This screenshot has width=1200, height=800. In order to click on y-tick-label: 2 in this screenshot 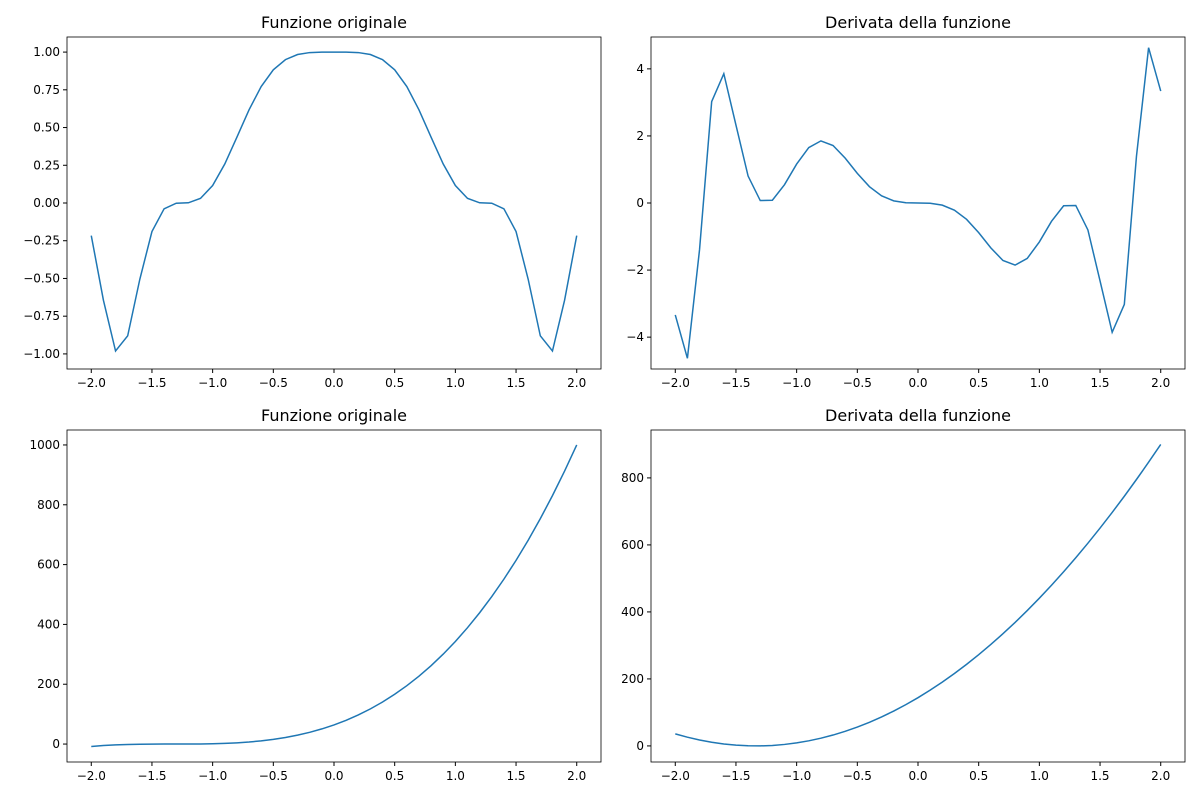, I will do `click(640, 136)`.